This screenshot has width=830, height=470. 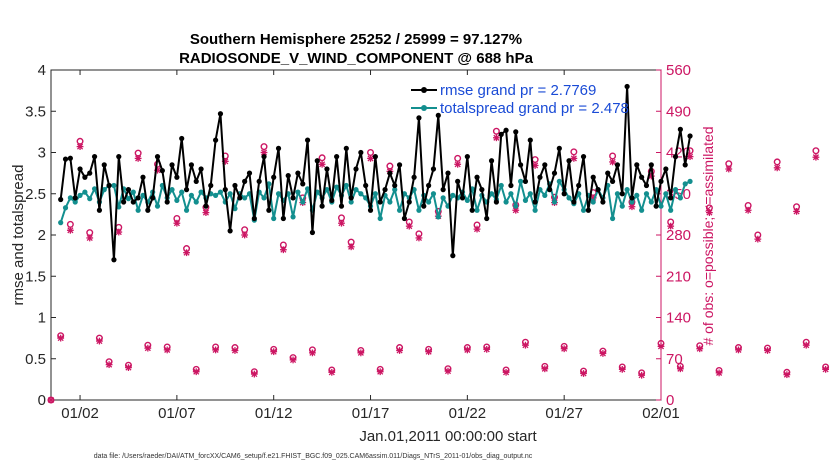 What do you see at coordinates (42, 70) in the screenshot?
I see `y-tick-label: 4` at bounding box center [42, 70].